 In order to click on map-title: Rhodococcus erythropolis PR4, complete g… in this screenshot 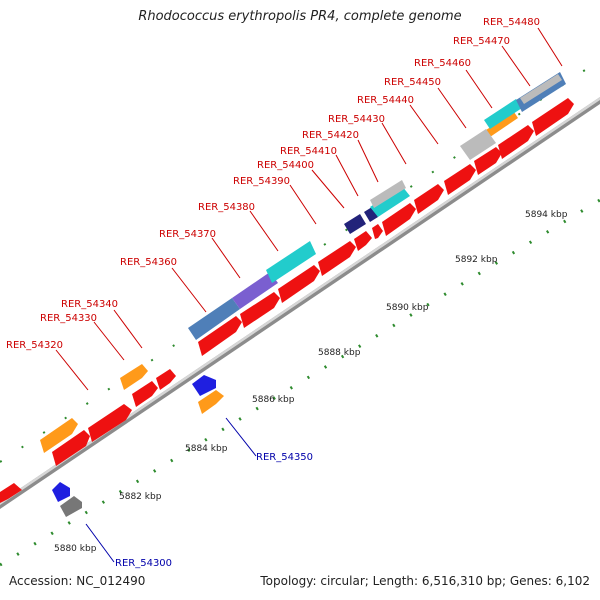, I will do `click(300, 16)`.